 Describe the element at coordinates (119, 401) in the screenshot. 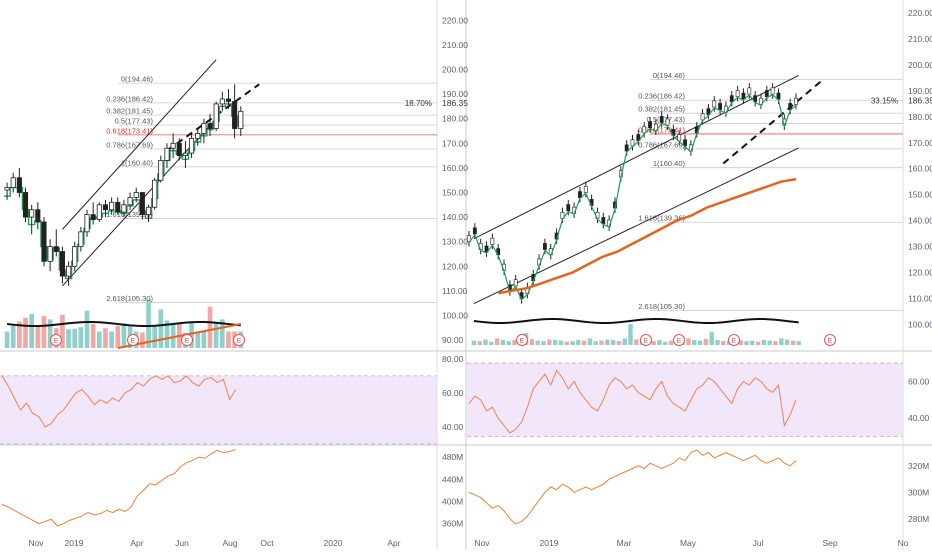

I see `rsi-line` at that location.